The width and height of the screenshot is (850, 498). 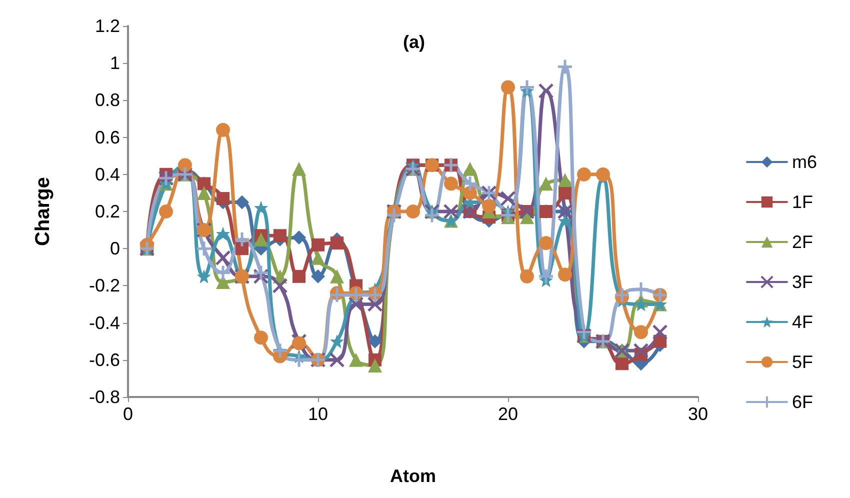 What do you see at coordinates (115, 248) in the screenshot?
I see `y-tick-label: 0` at bounding box center [115, 248].